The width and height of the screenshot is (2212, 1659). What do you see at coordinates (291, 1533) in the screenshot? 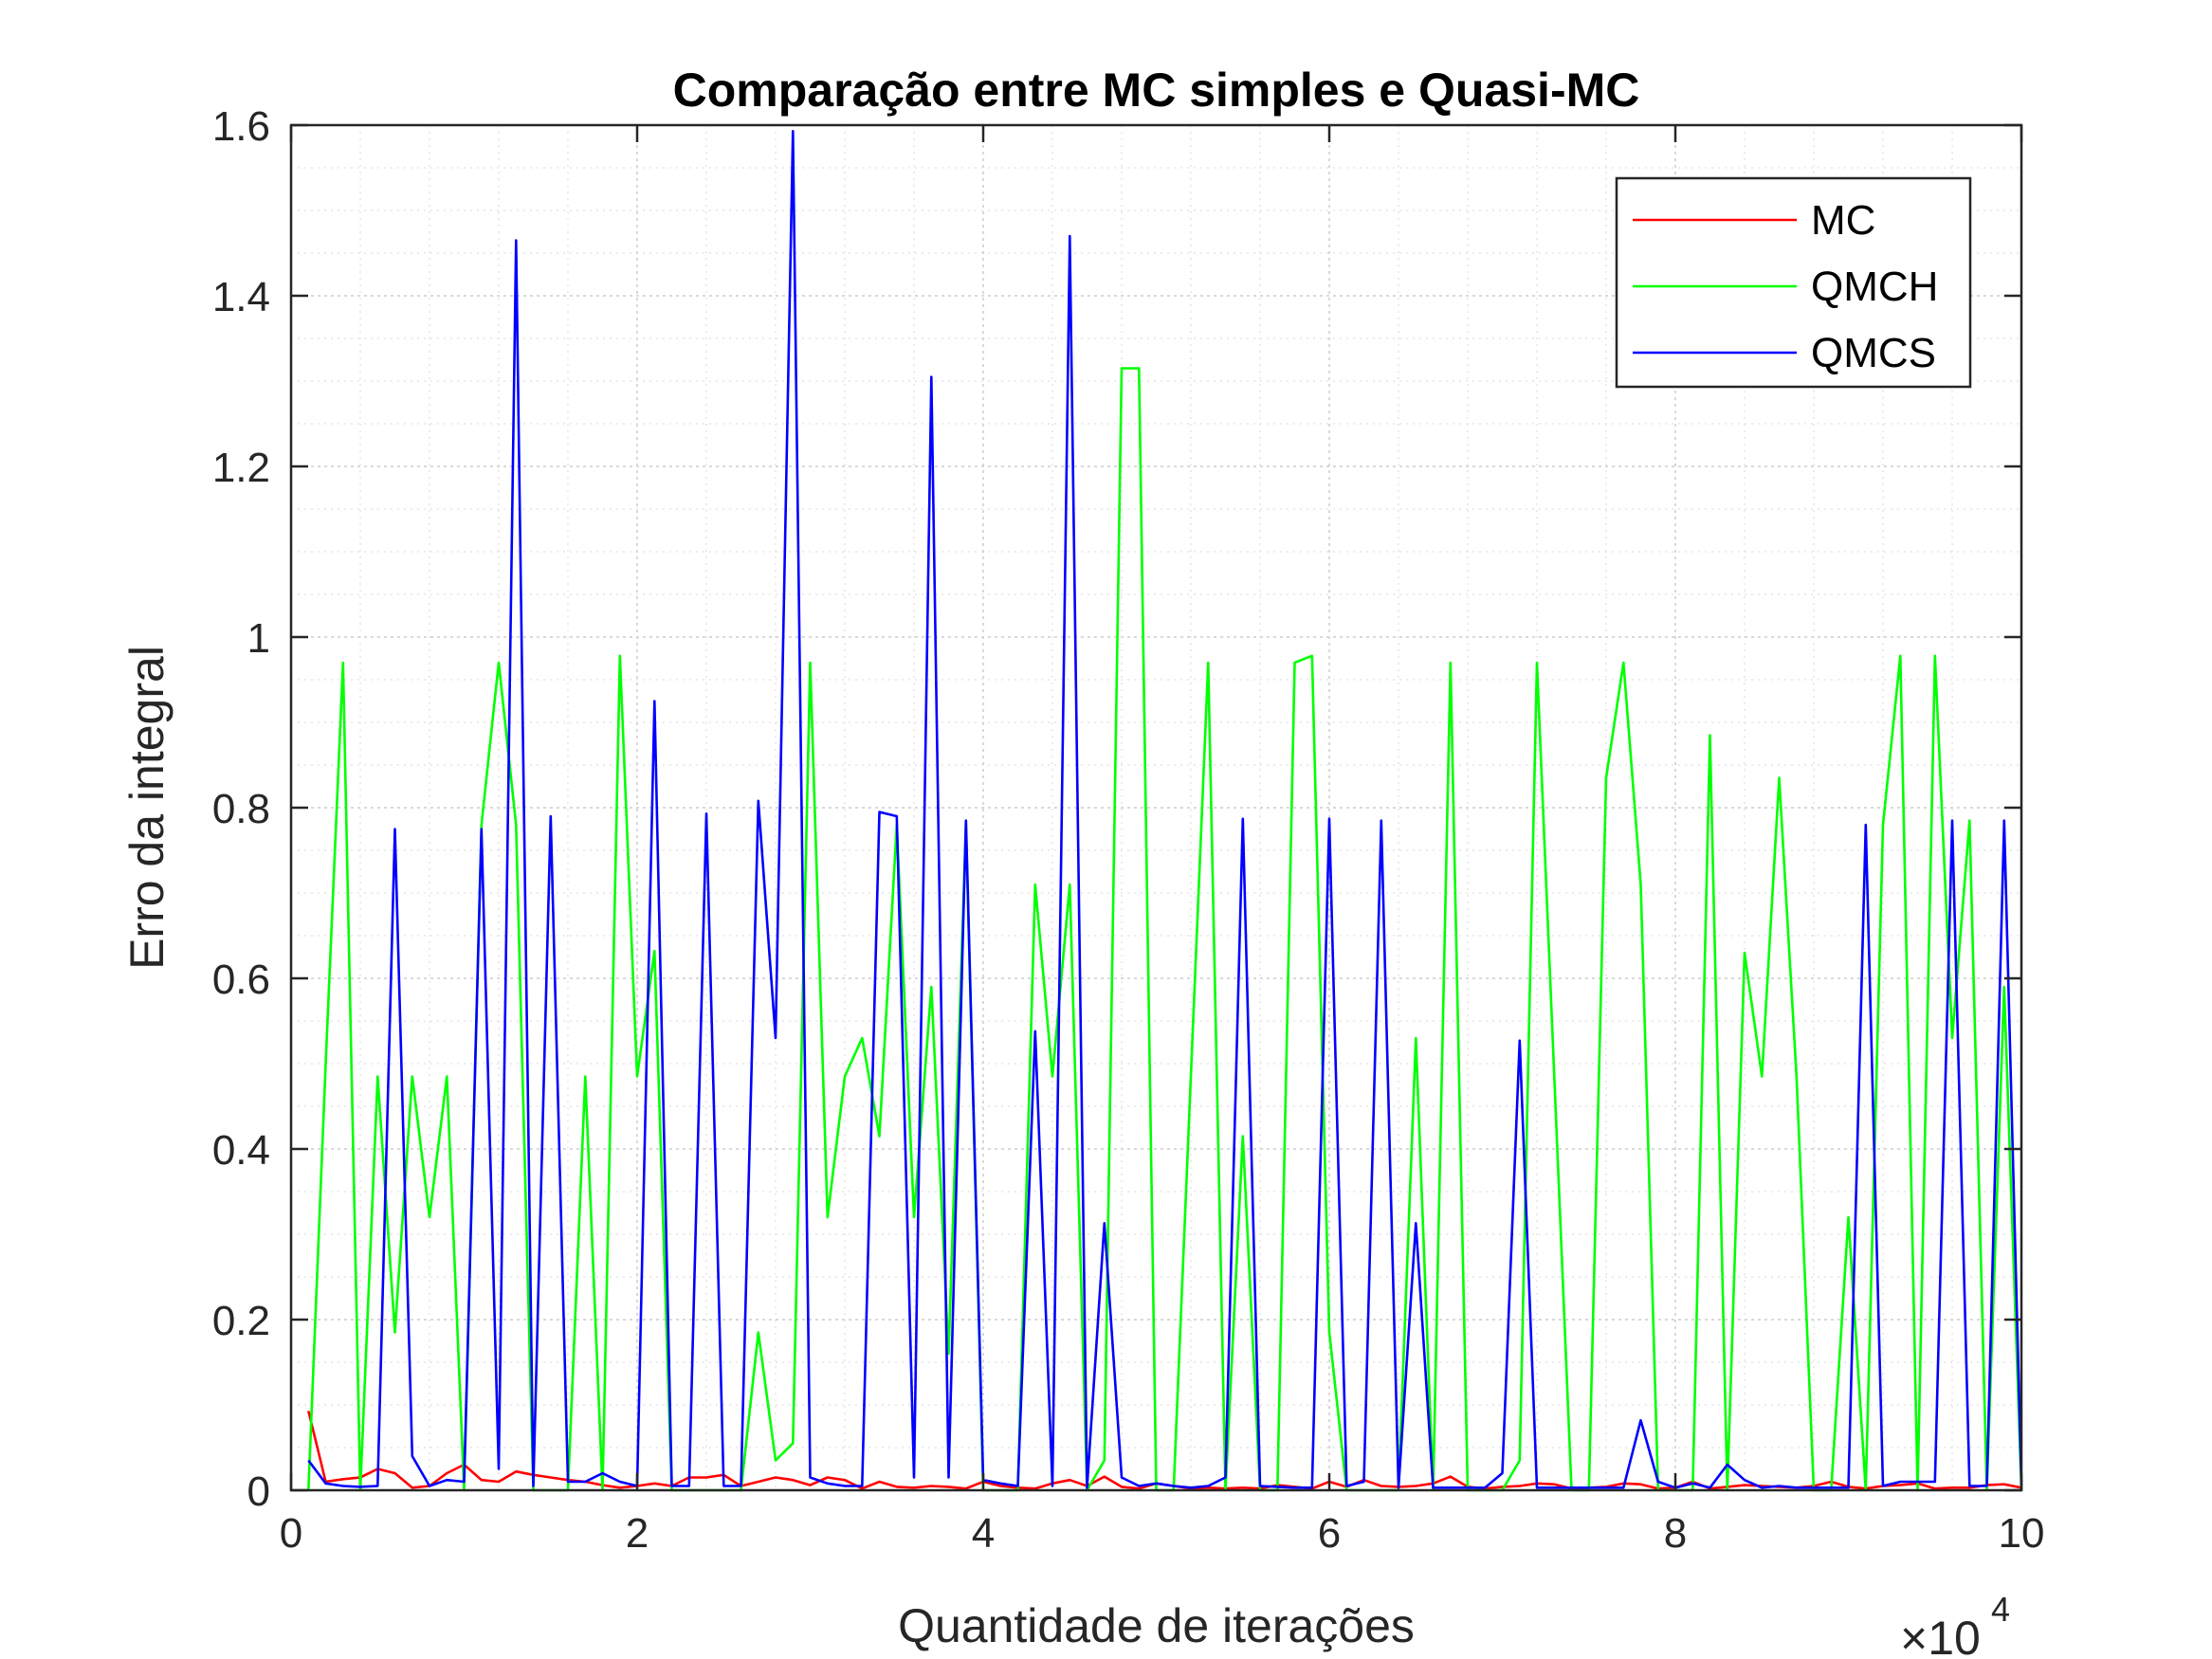
I see `x-tick-label: 0` at bounding box center [291, 1533].